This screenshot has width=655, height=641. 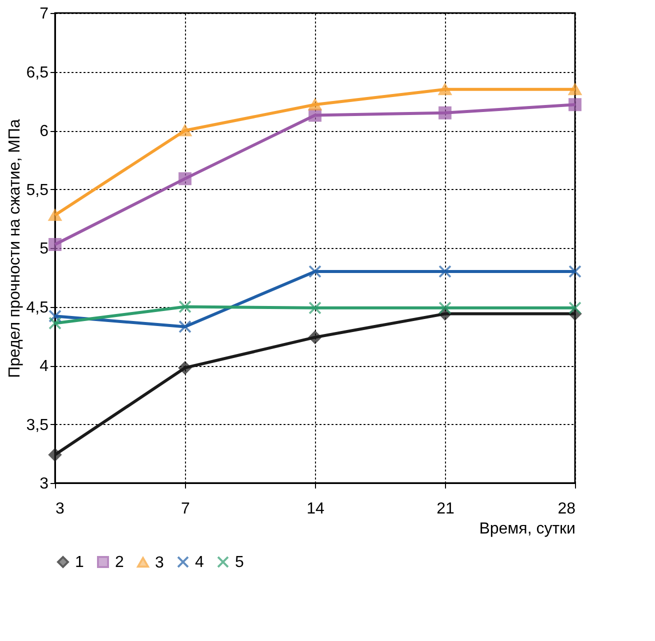 I want to click on legend-label: 2, so click(x=119, y=562).